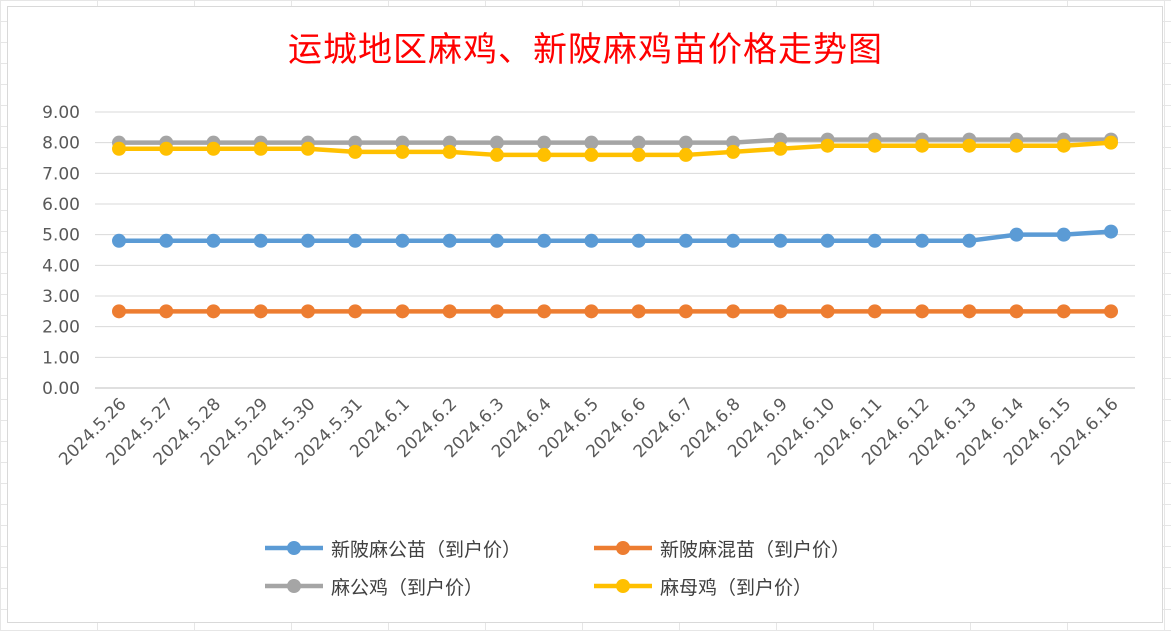  I want to click on chart-title: 运城地区麻鸡、新陂麻鸡苗价格走势图, so click(585, 50).